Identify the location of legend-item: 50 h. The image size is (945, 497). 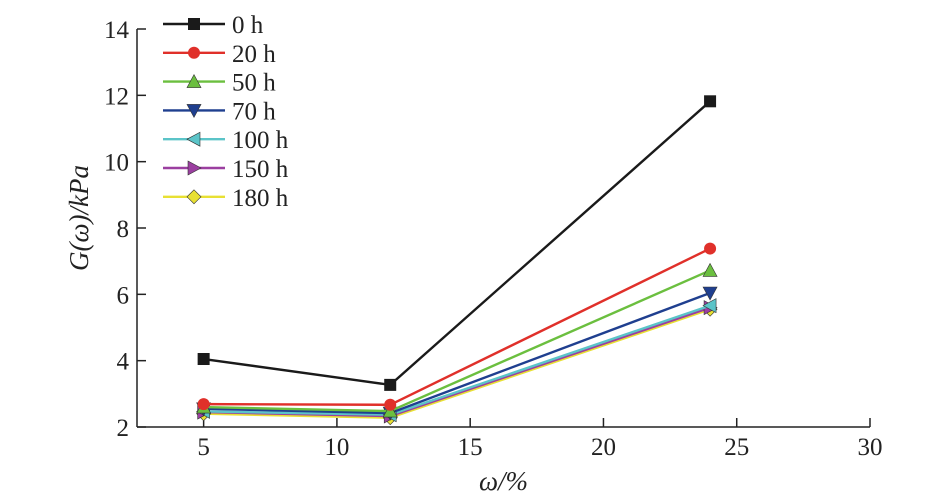
(219, 83).